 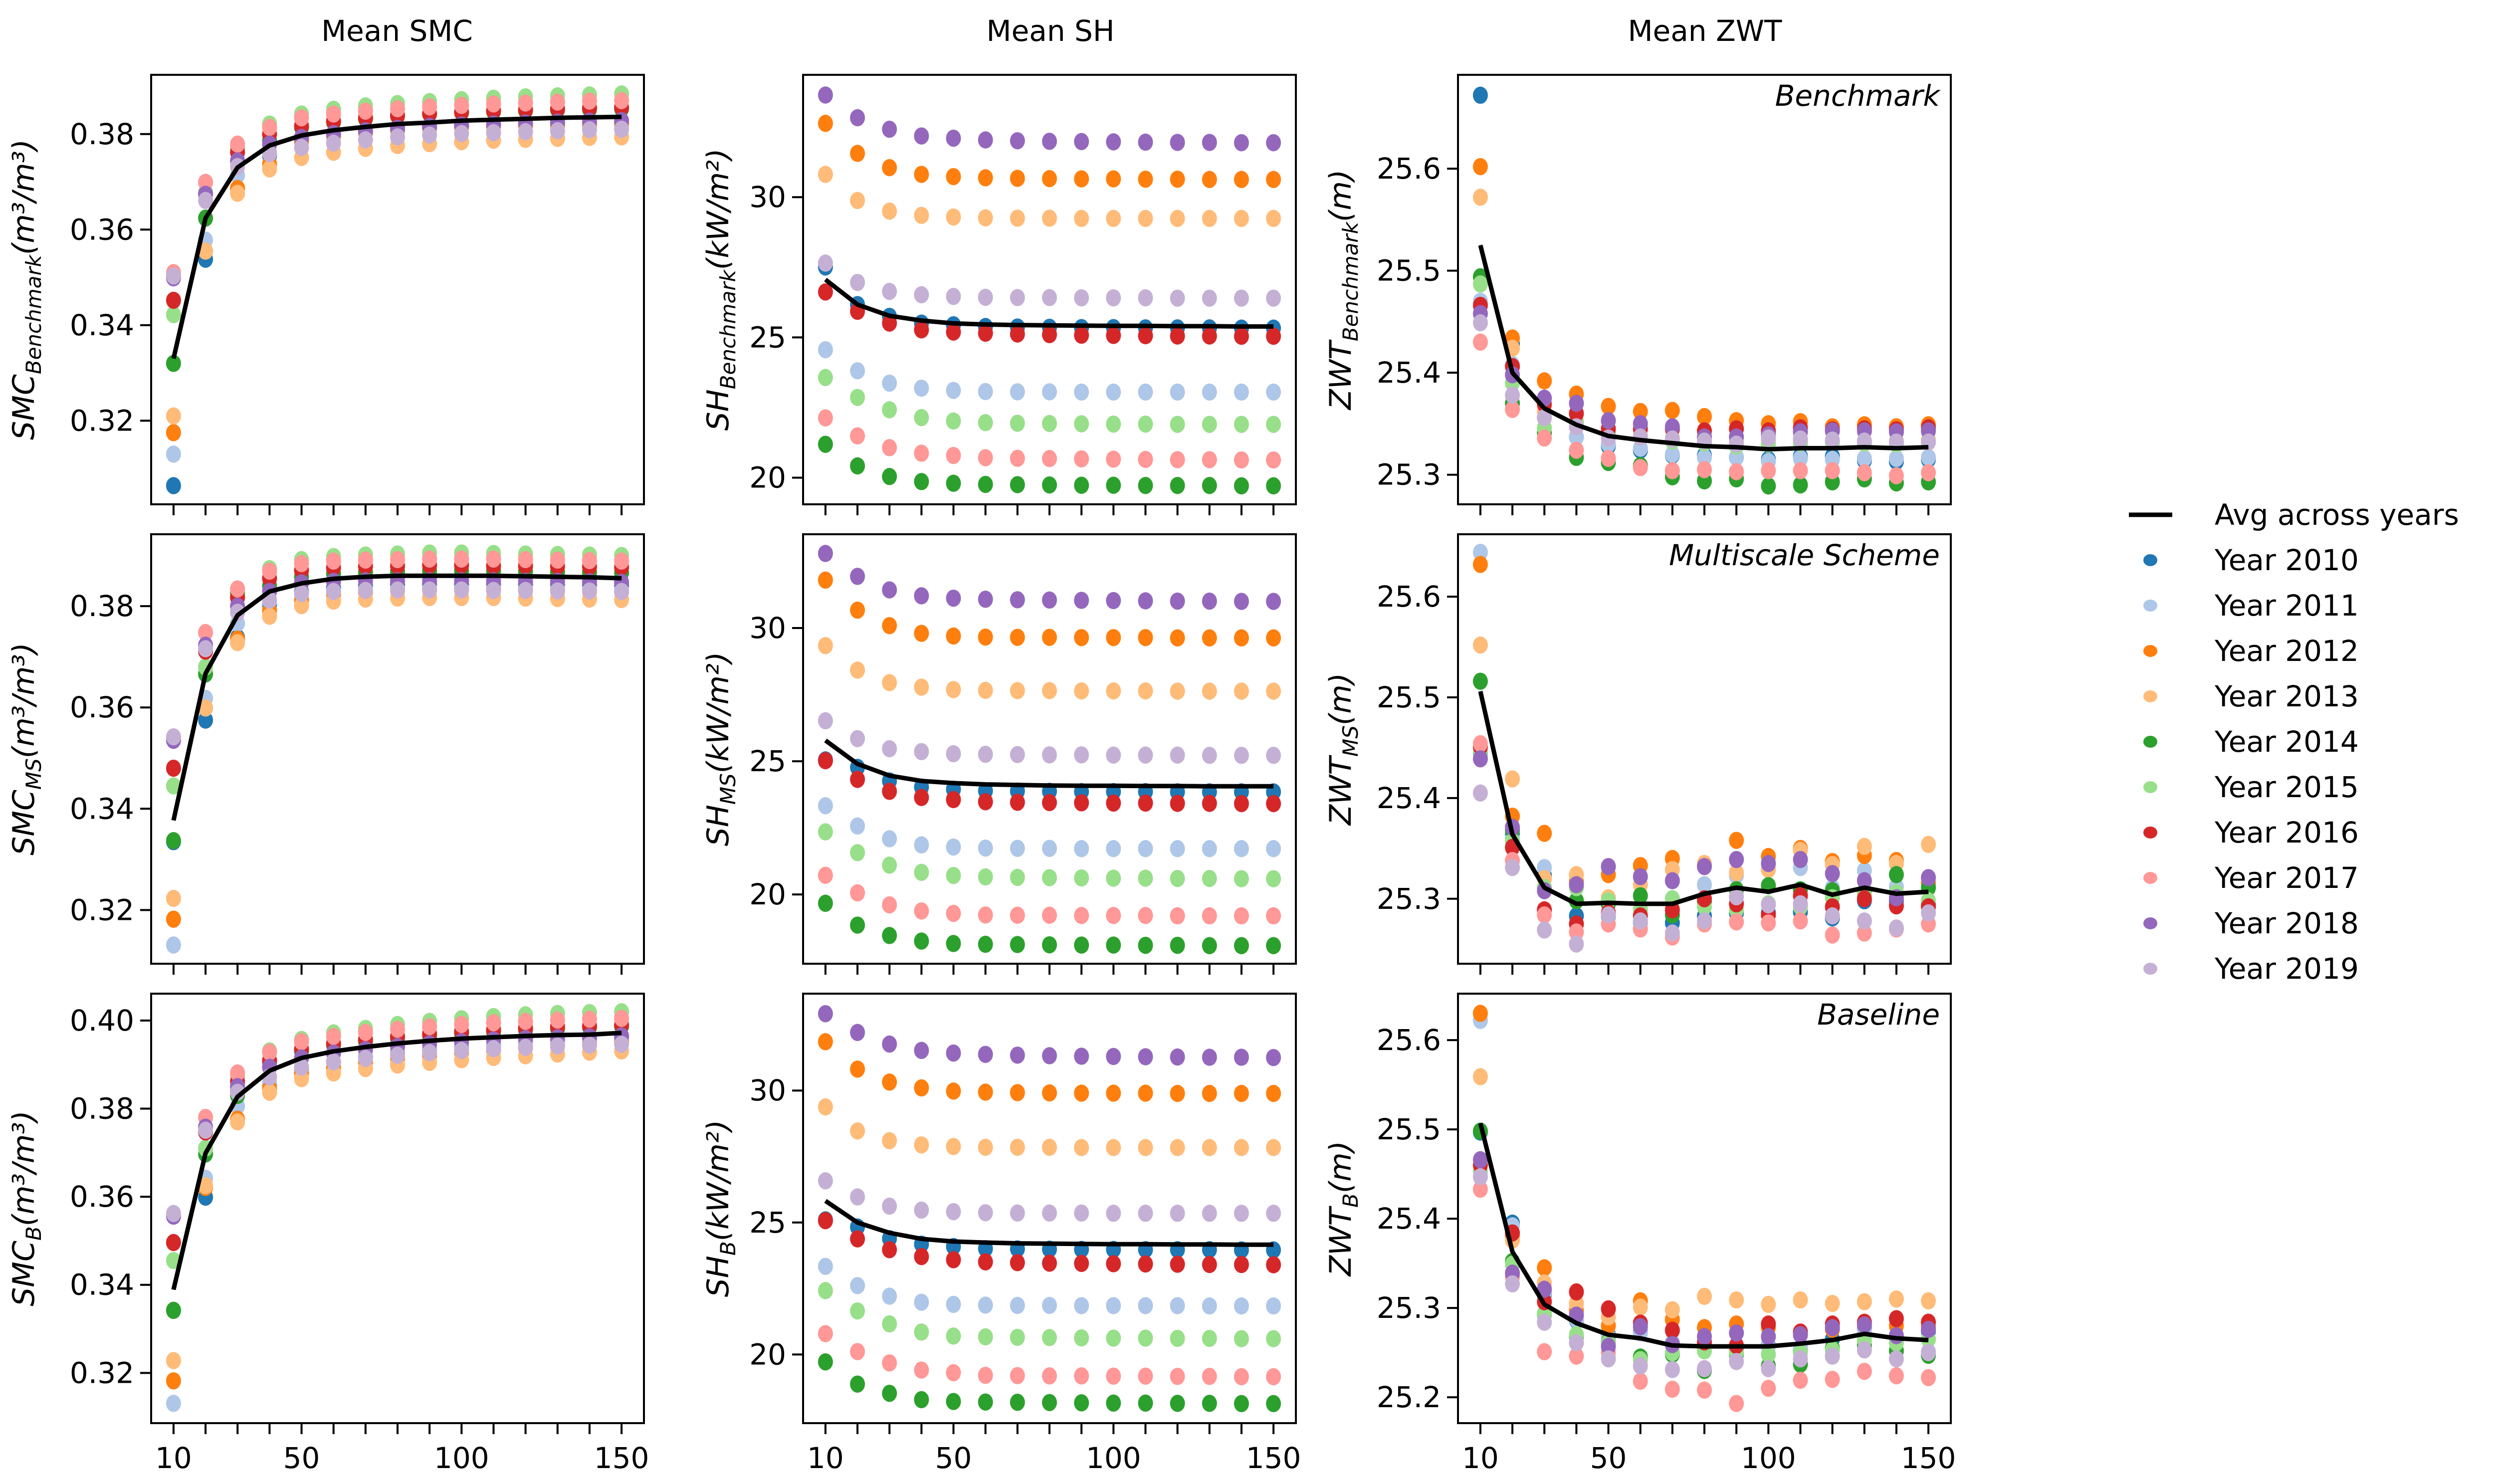 What do you see at coordinates (2150, 923) in the screenshot?
I see `legend-marker-year-2018` at bounding box center [2150, 923].